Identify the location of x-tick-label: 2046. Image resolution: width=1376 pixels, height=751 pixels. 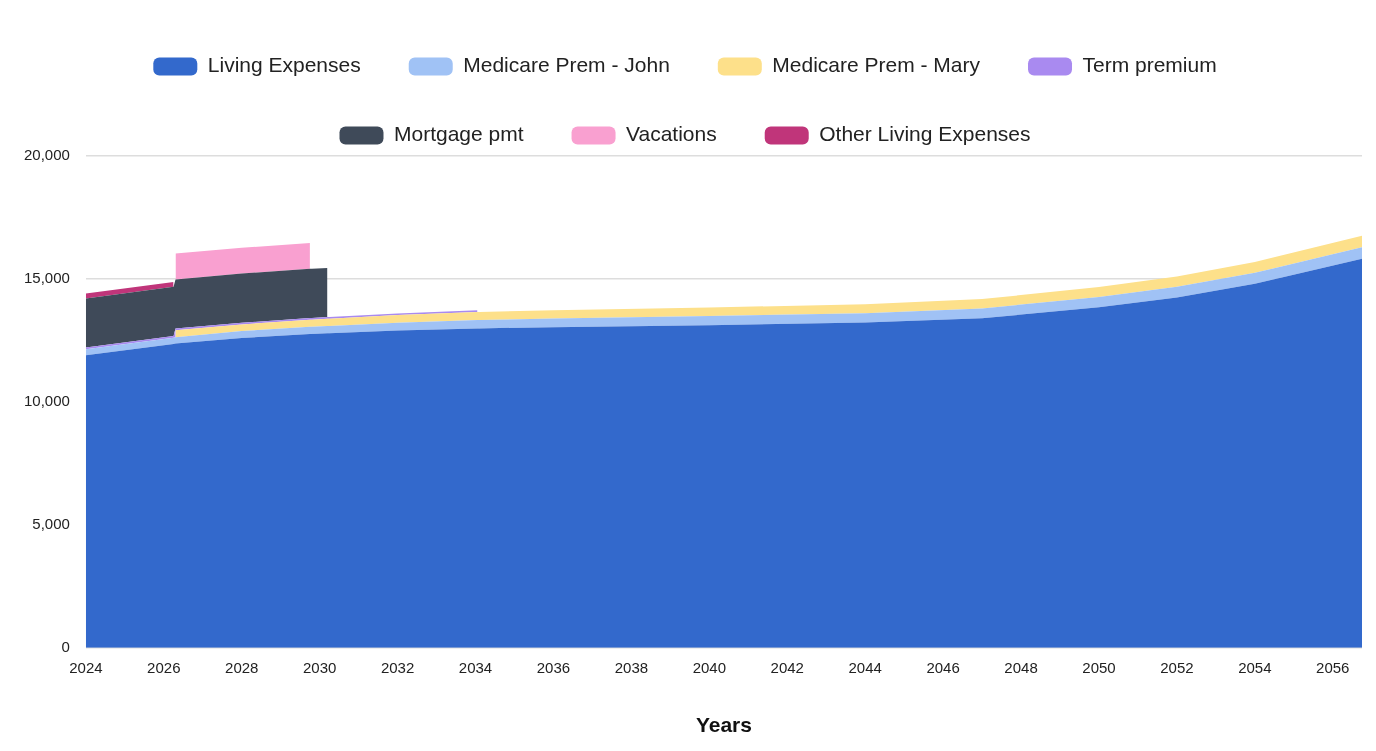
(943, 667).